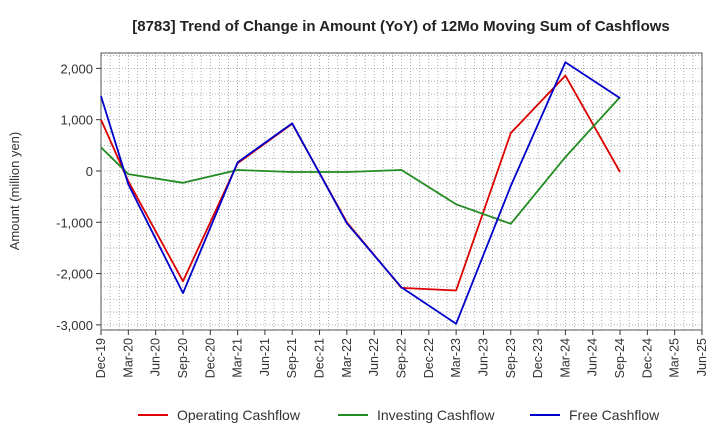 The image size is (720, 445). What do you see at coordinates (74, 274) in the screenshot?
I see `y-tick-label: -2,000` at bounding box center [74, 274].